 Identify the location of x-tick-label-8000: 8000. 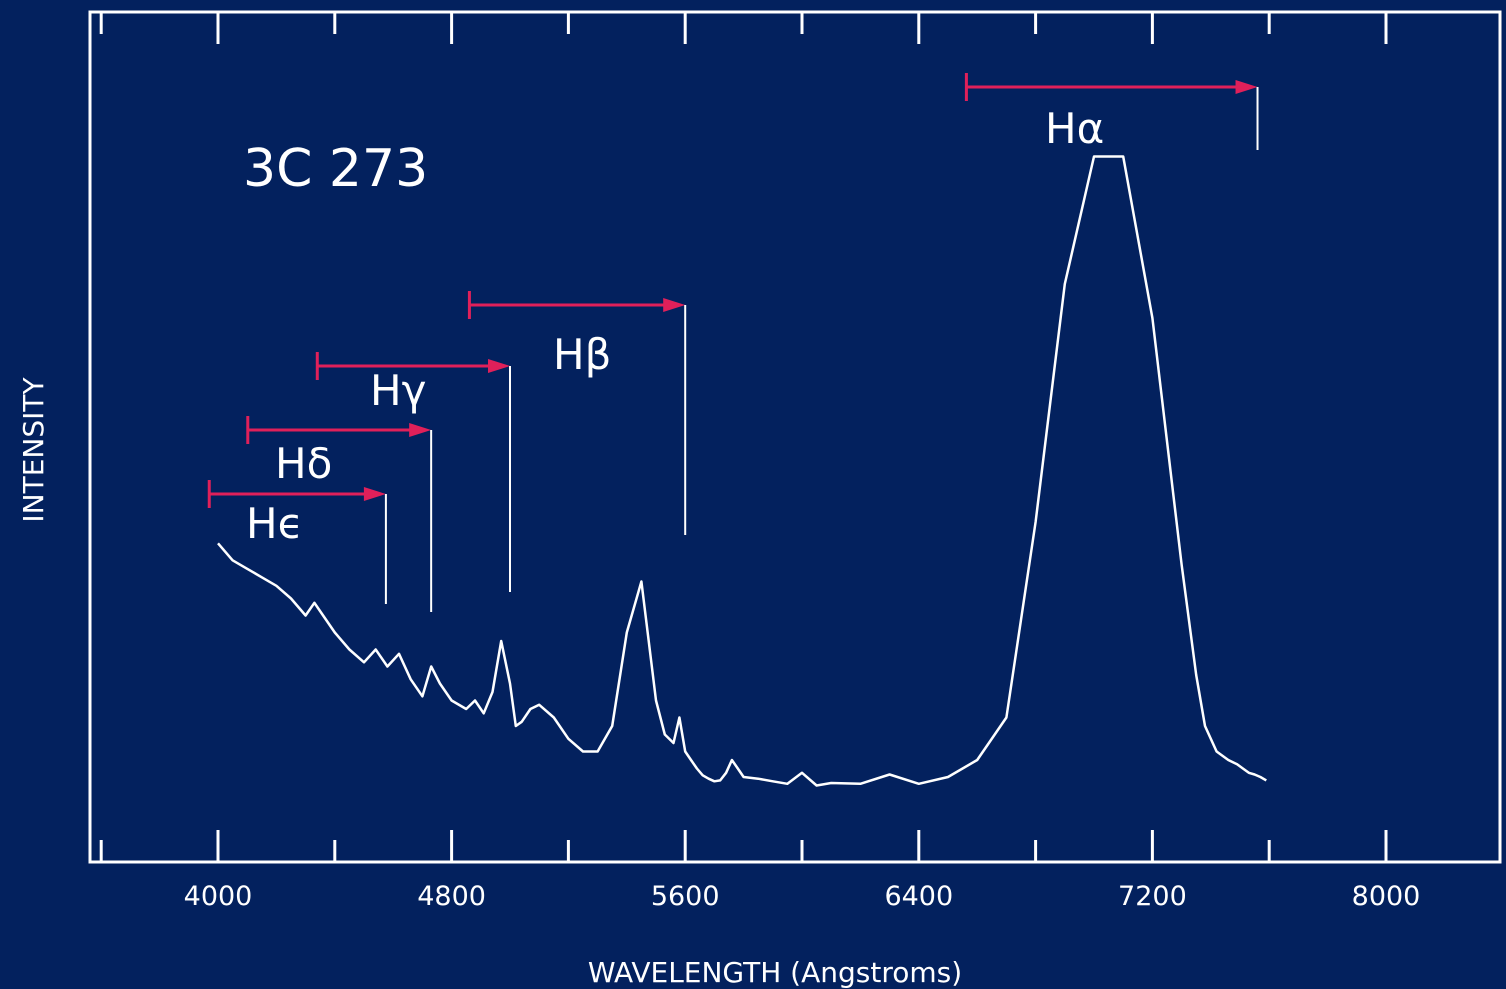
(1386, 896).